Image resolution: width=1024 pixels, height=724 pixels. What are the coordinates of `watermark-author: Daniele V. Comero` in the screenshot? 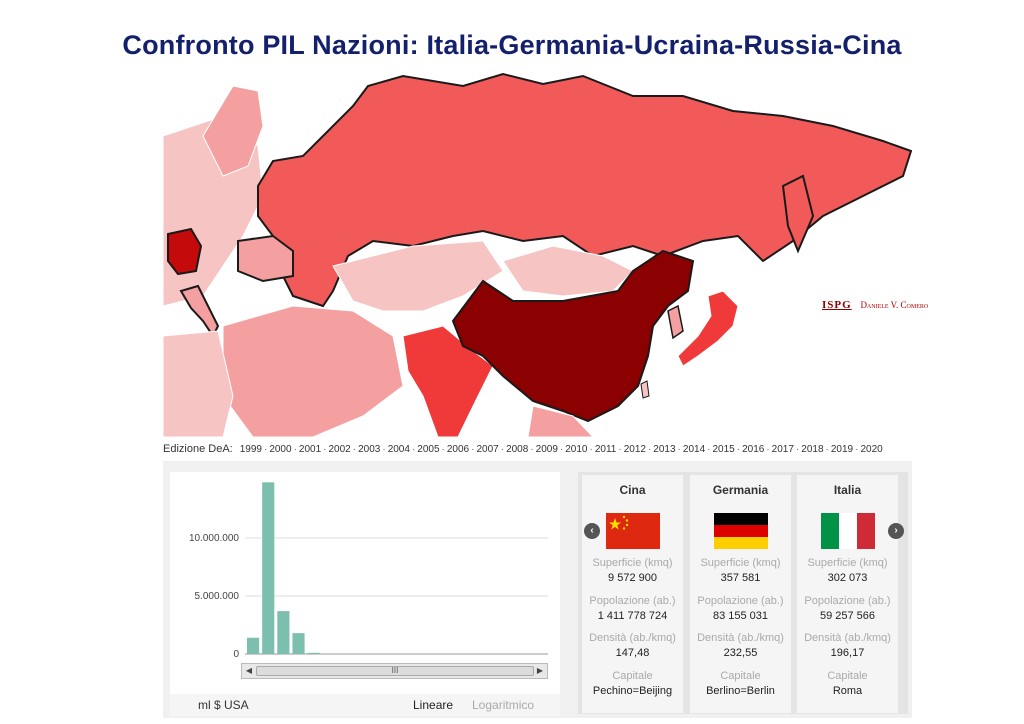 It's located at (894, 305).